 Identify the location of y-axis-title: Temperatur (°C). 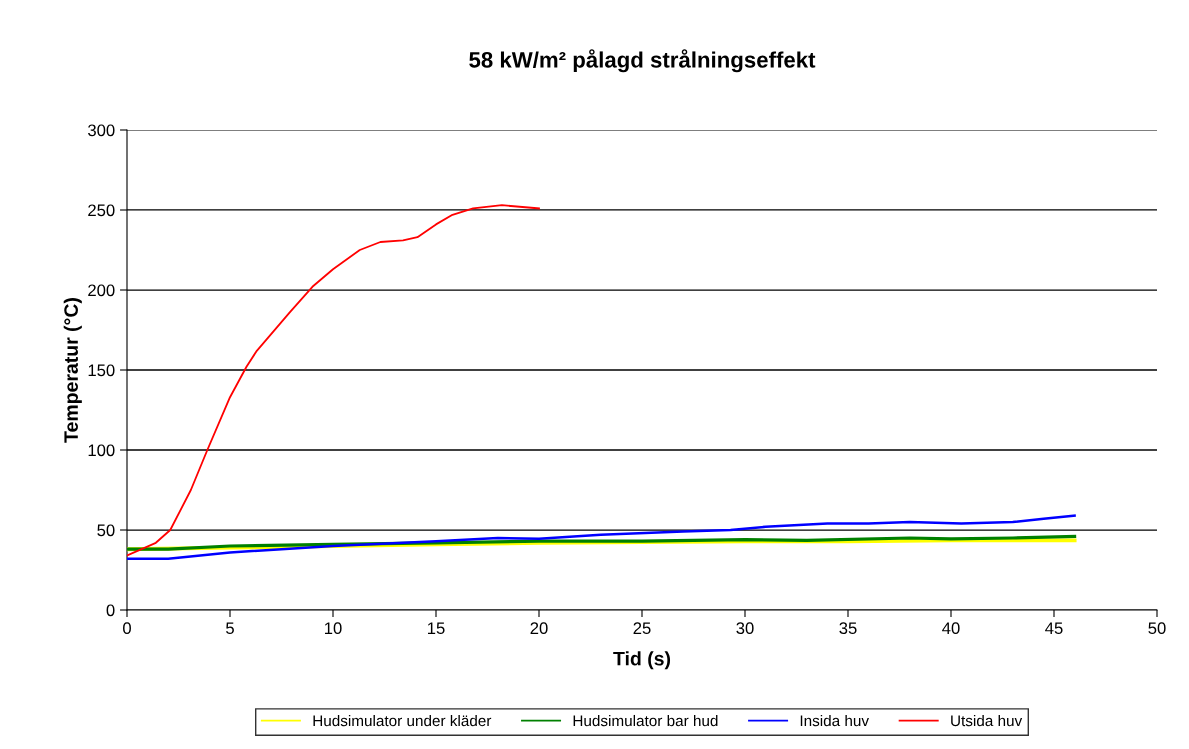
(72, 370).